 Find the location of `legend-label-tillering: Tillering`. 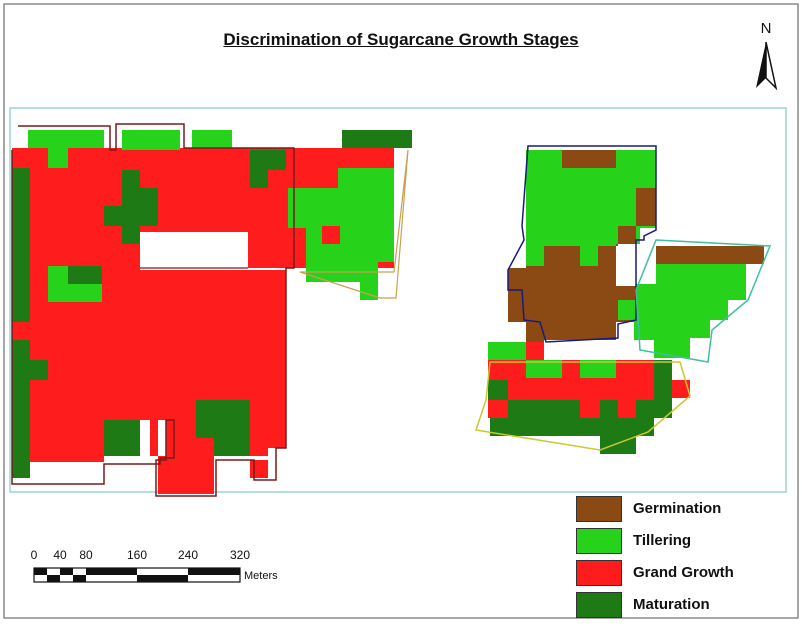

legend-label-tillering: Tillering is located at coordinates (662, 540).